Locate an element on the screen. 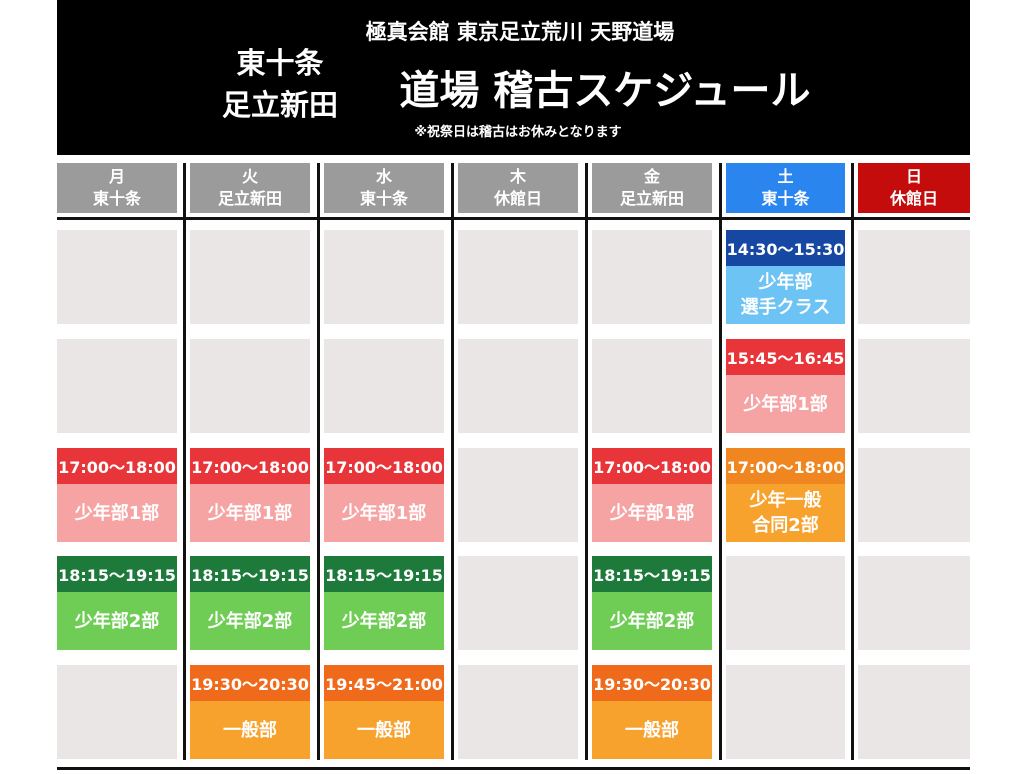  class-body: 少年部 選手クラス is located at coordinates (785, 295).